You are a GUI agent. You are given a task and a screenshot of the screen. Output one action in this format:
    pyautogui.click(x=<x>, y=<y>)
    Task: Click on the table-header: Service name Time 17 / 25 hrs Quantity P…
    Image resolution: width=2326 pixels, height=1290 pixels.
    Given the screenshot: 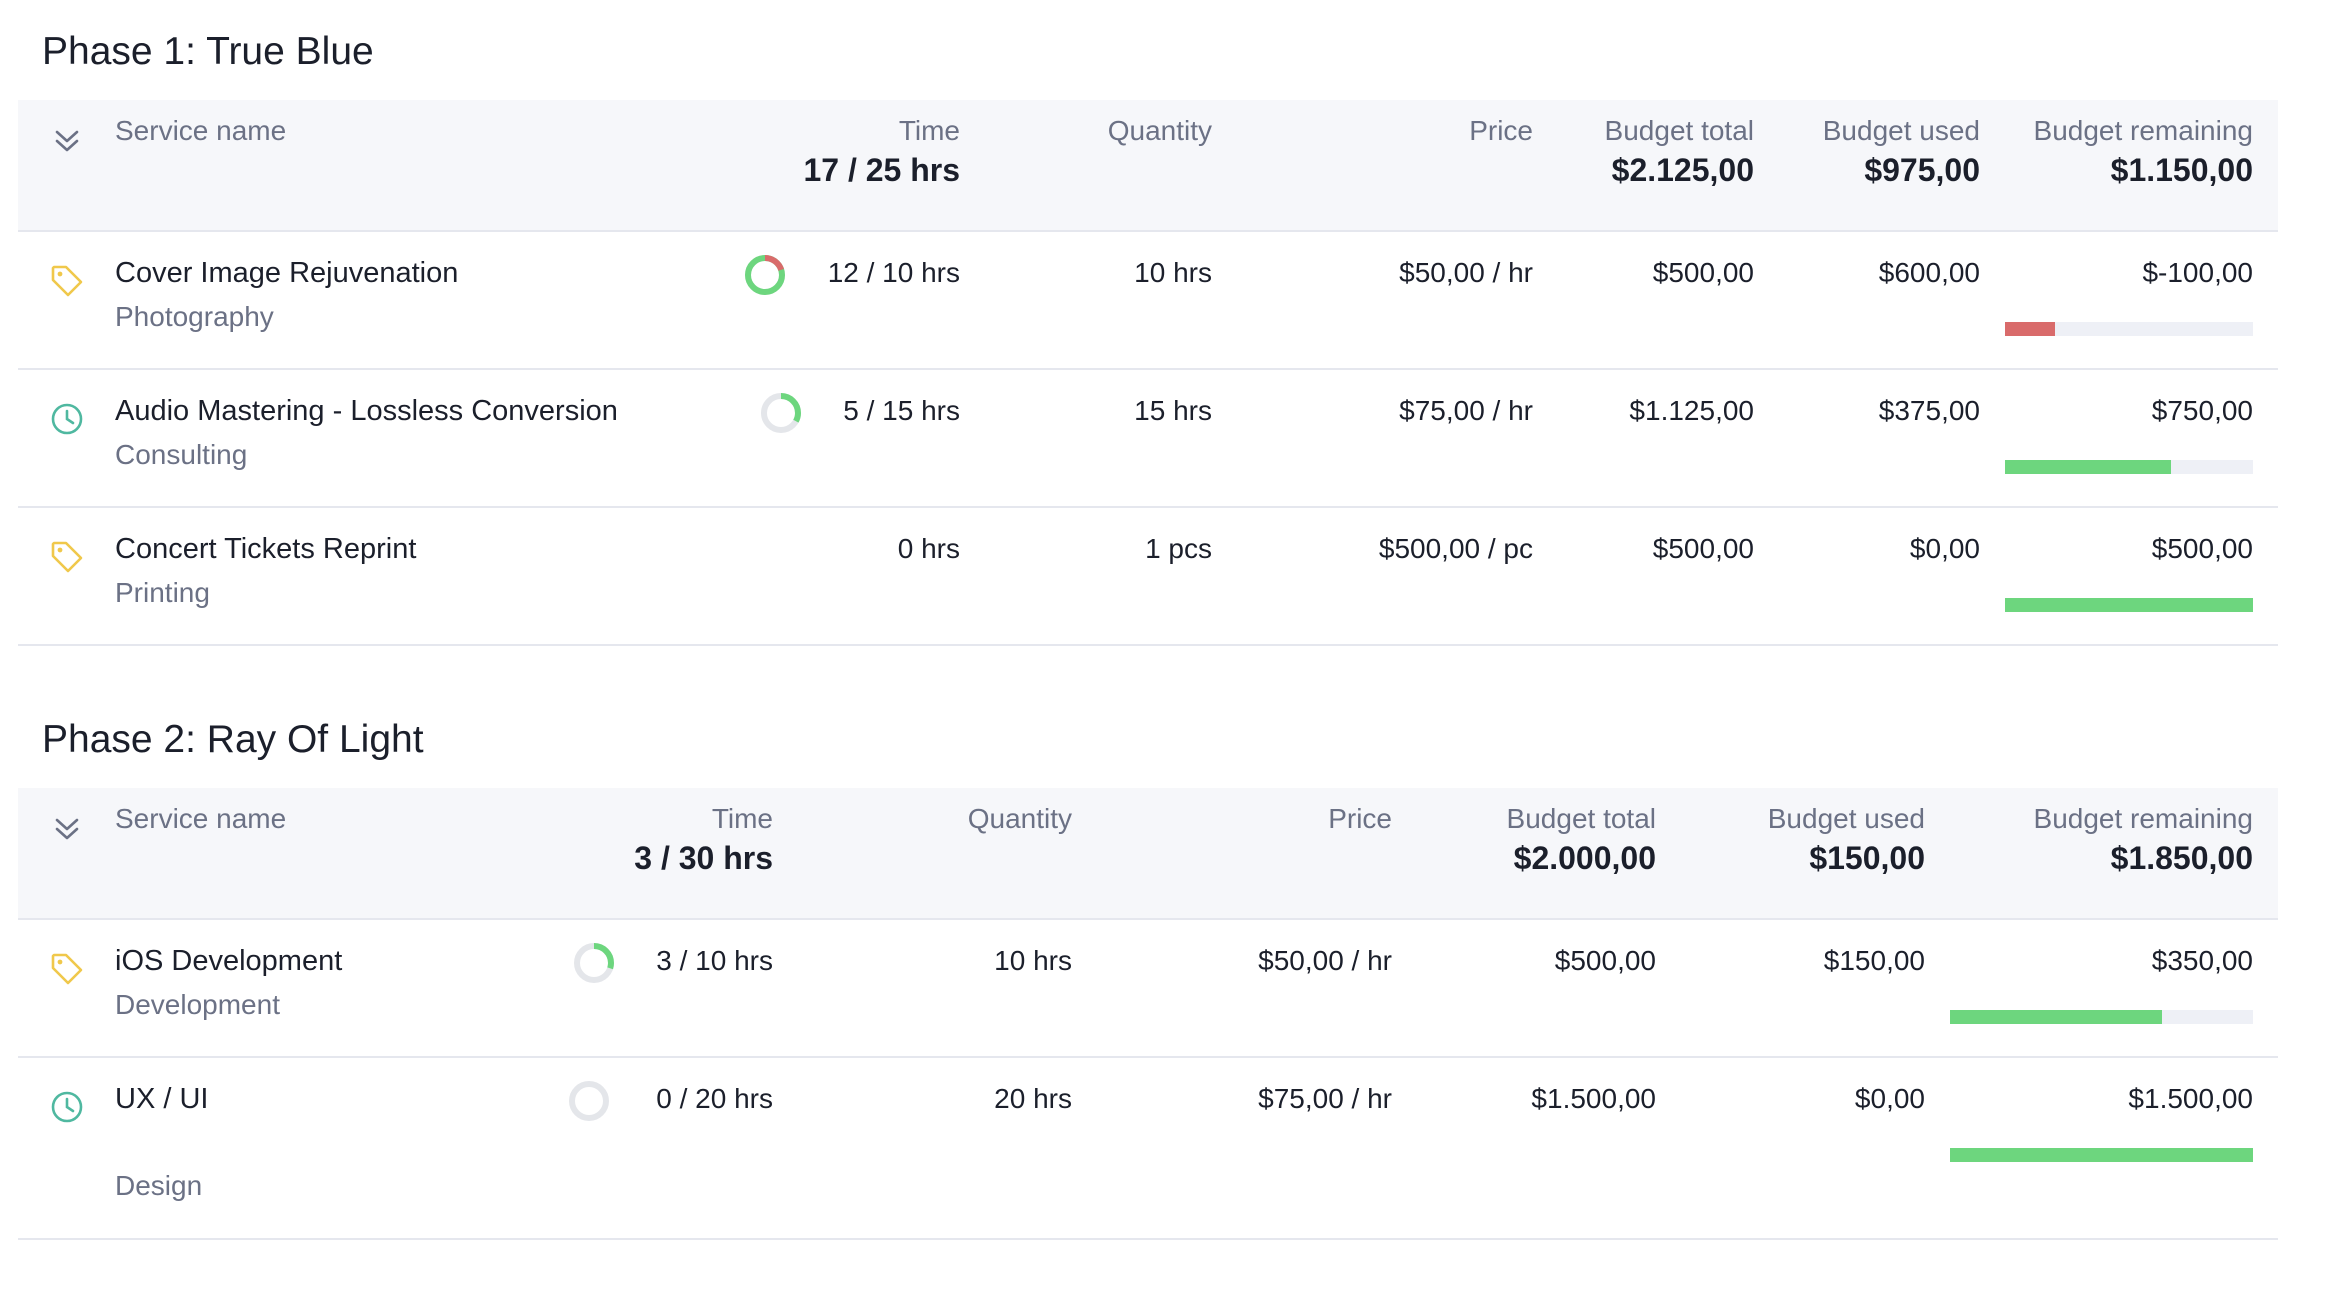 What is the action you would take?
    pyautogui.click(x=1148, y=166)
    